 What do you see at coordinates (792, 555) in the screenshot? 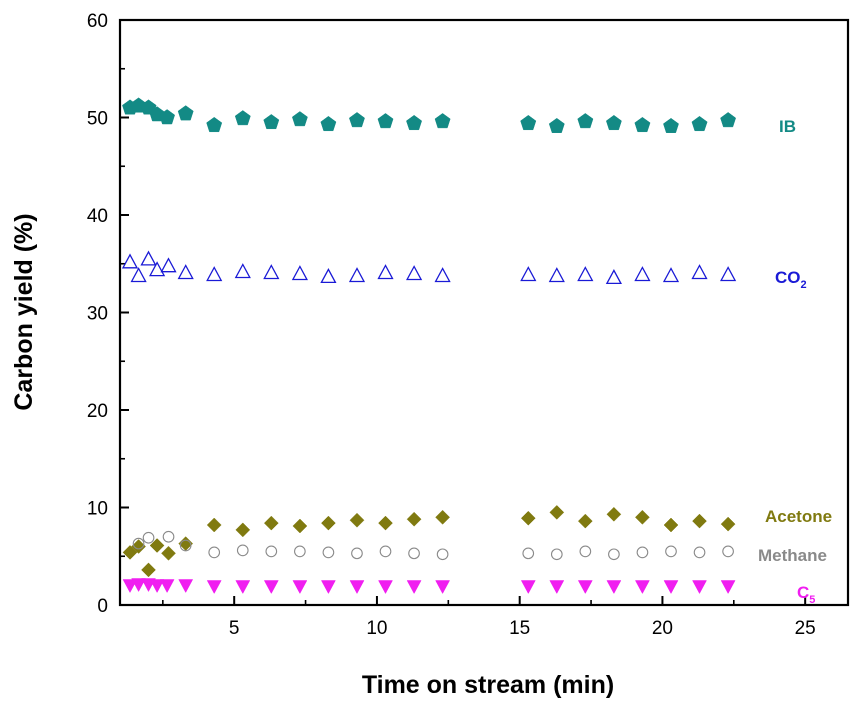
I see `series-label-methane: Methane` at bounding box center [792, 555].